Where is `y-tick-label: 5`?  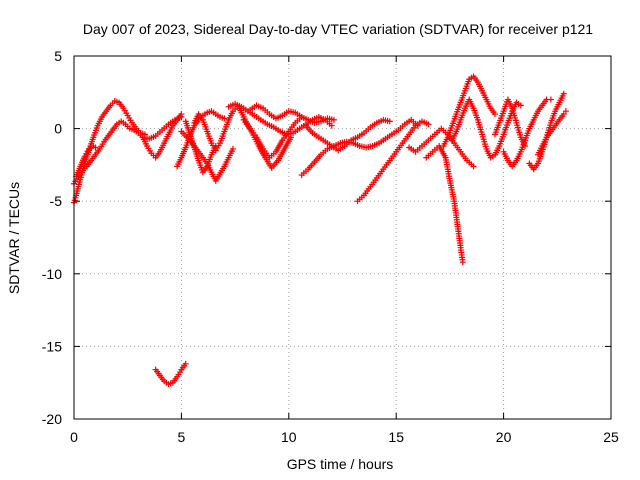
y-tick-label: 5 is located at coordinates (58, 56).